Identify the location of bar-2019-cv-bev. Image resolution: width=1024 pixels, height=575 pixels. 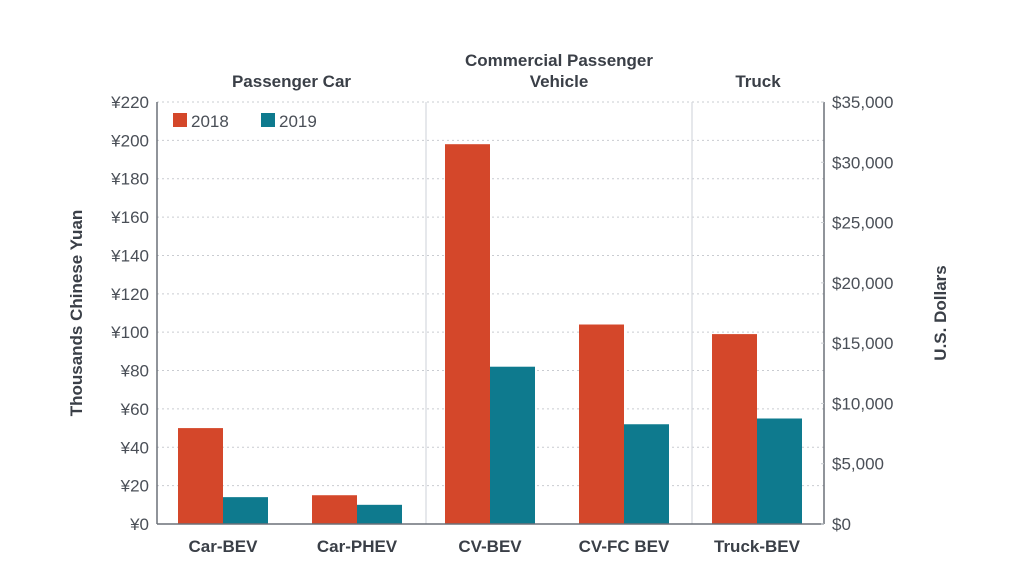
(512, 445).